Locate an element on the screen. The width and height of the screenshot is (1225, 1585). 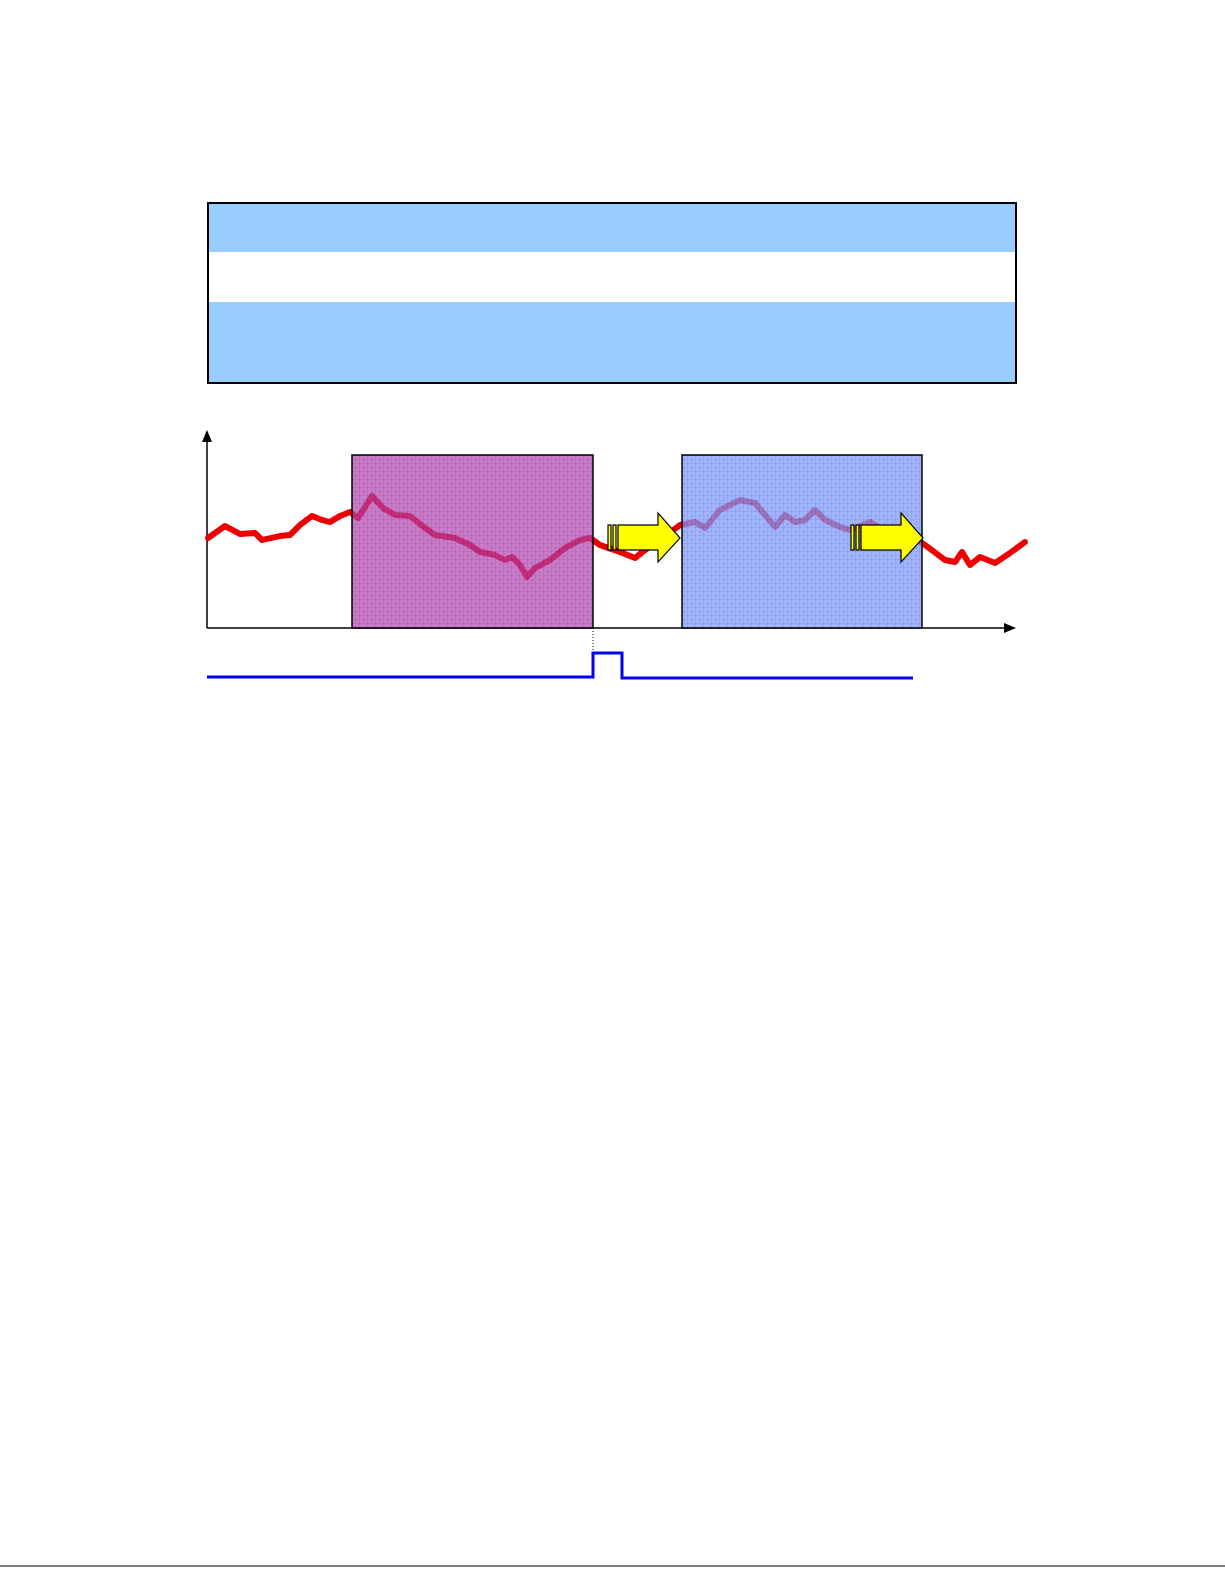
pulse-line is located at coordinates (560, 665).